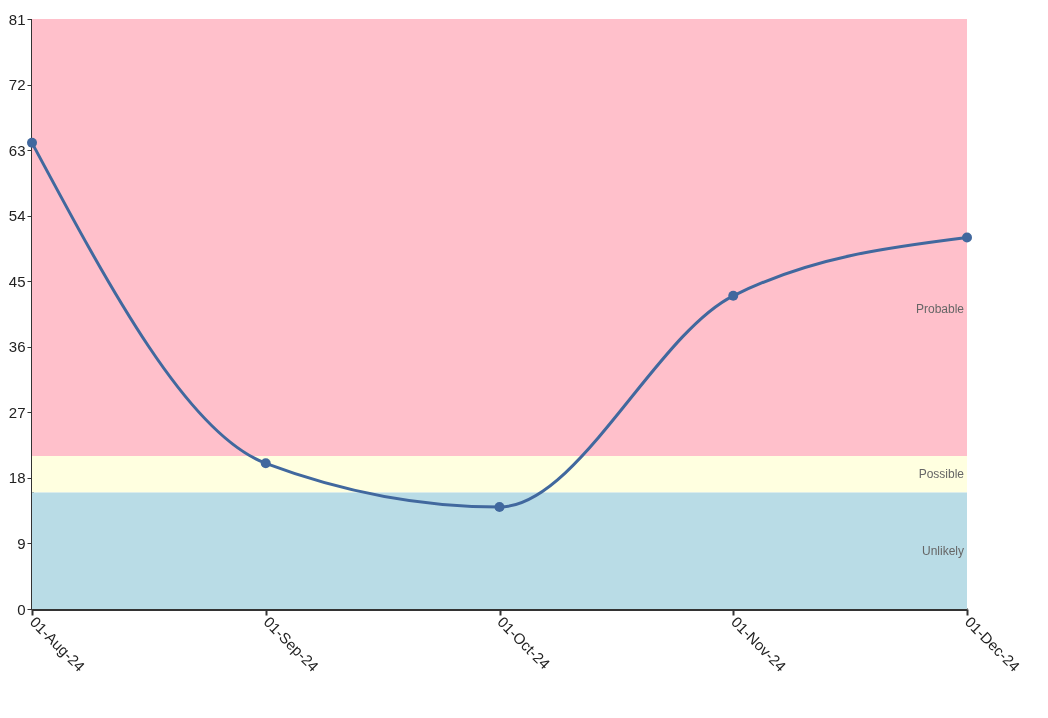  I want to click on y-tick-label: 54, so click(17, 216).